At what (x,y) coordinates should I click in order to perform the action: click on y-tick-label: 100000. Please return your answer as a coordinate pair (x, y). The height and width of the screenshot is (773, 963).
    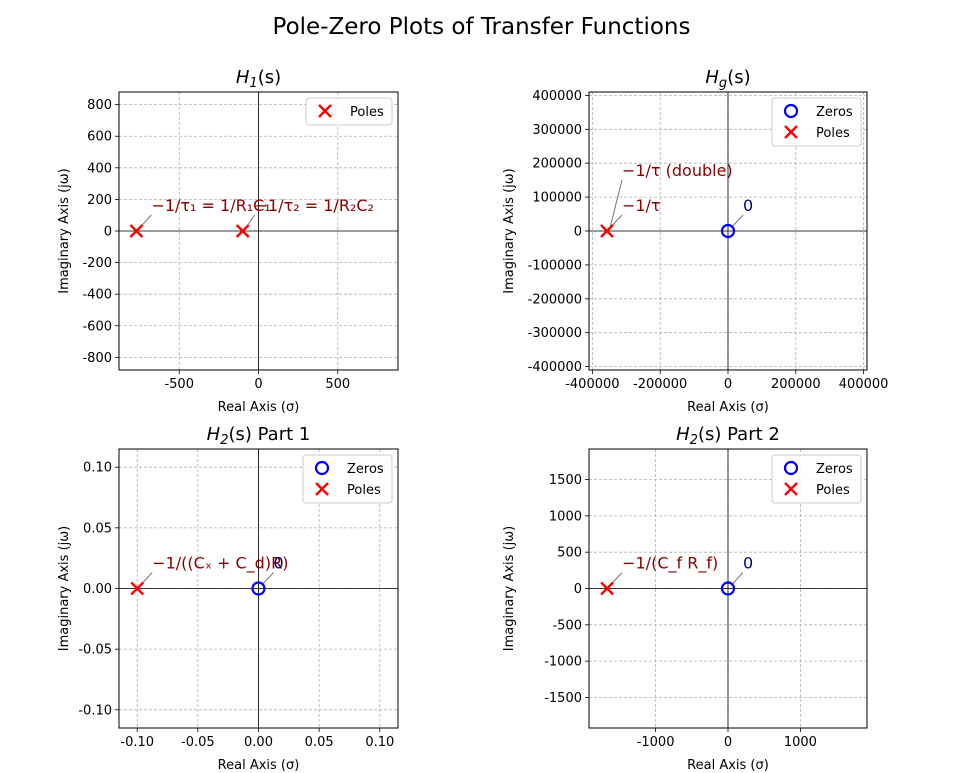
    Looking at the image, I should click on (557, 198).